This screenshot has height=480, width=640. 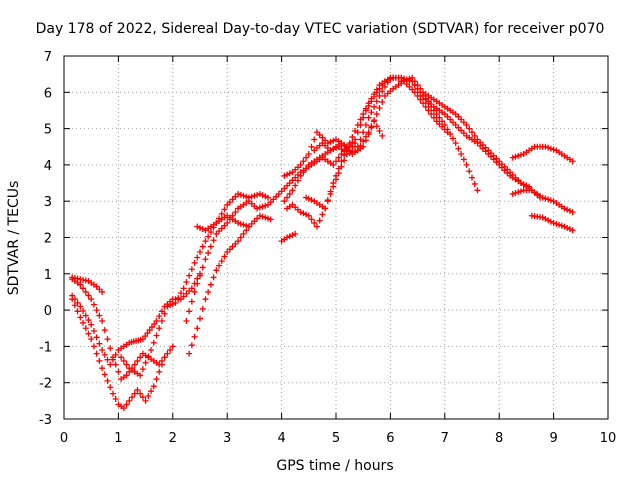 I want to click on y-tick-label: 6, so click(x=48, y=93).